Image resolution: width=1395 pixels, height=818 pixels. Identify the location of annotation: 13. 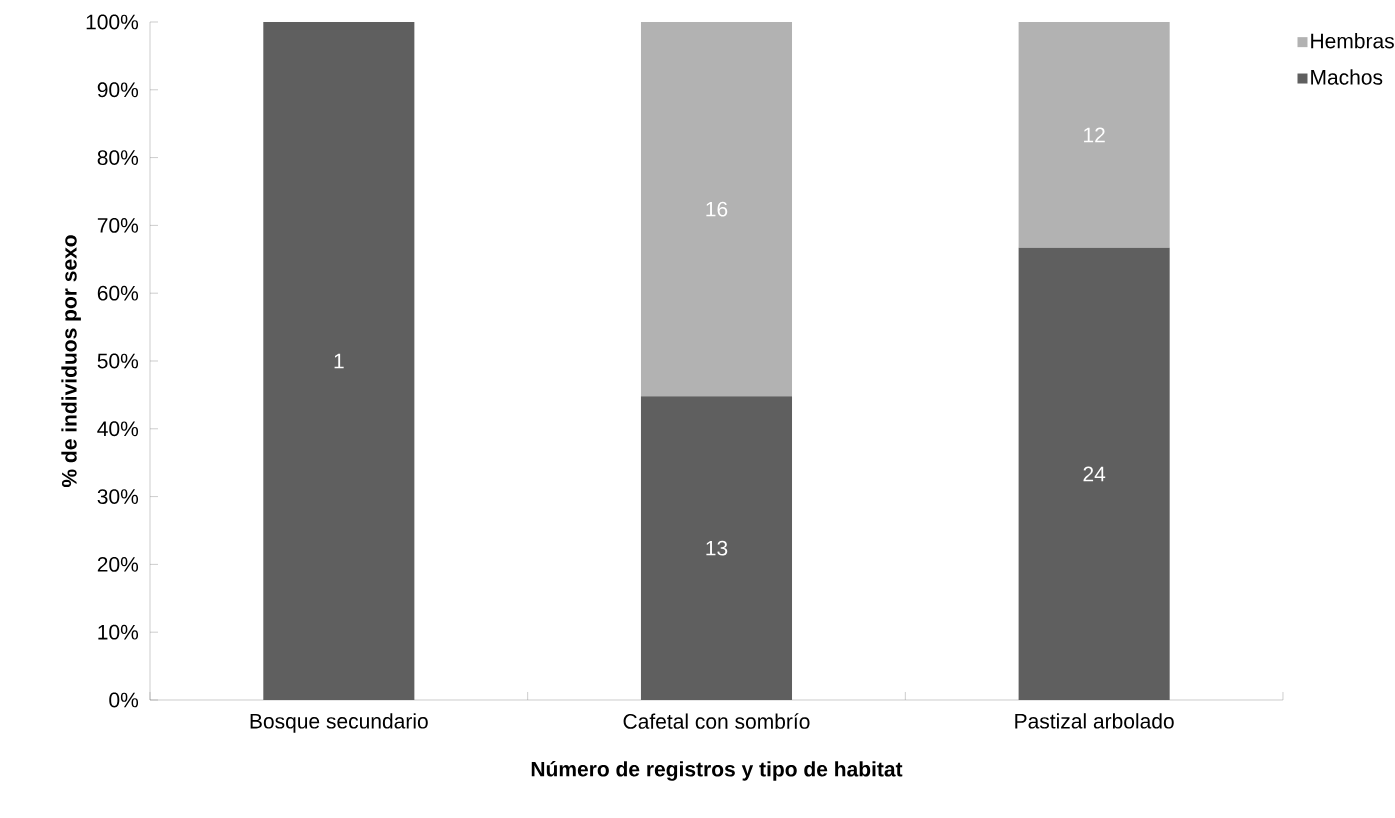
(717, 548).